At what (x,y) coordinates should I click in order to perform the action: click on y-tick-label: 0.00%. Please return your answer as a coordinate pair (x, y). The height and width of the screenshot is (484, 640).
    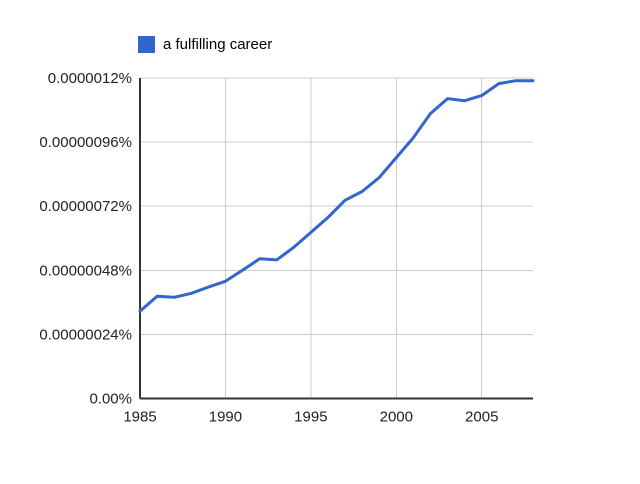
    Looking at the image, I should click on (110, 399).